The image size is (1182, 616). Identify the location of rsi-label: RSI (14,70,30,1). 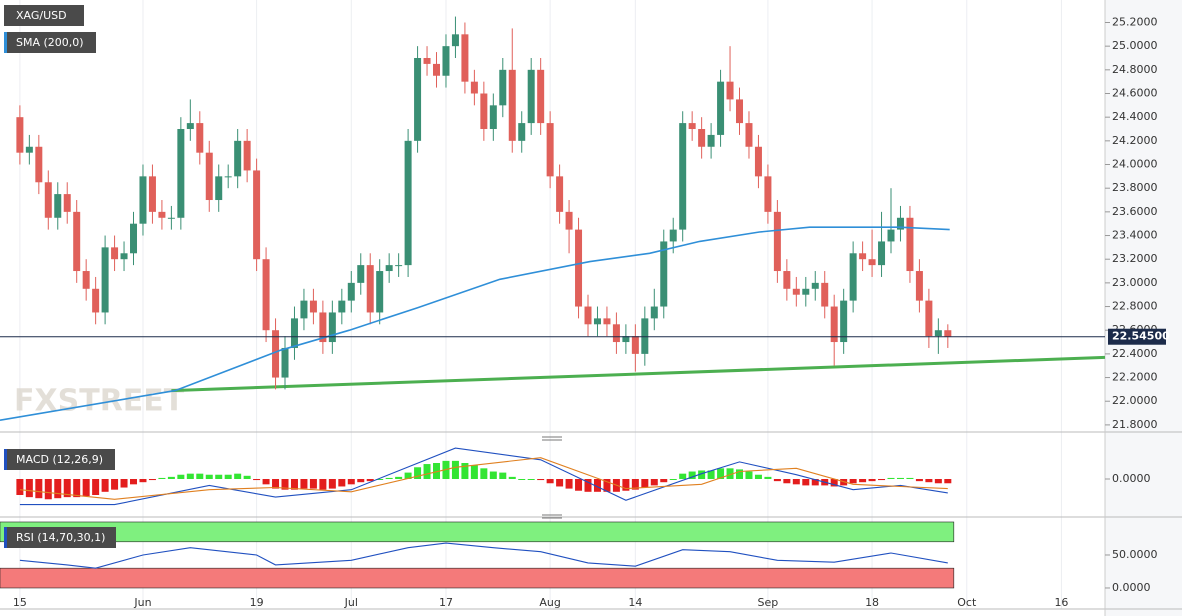
(60, 537).